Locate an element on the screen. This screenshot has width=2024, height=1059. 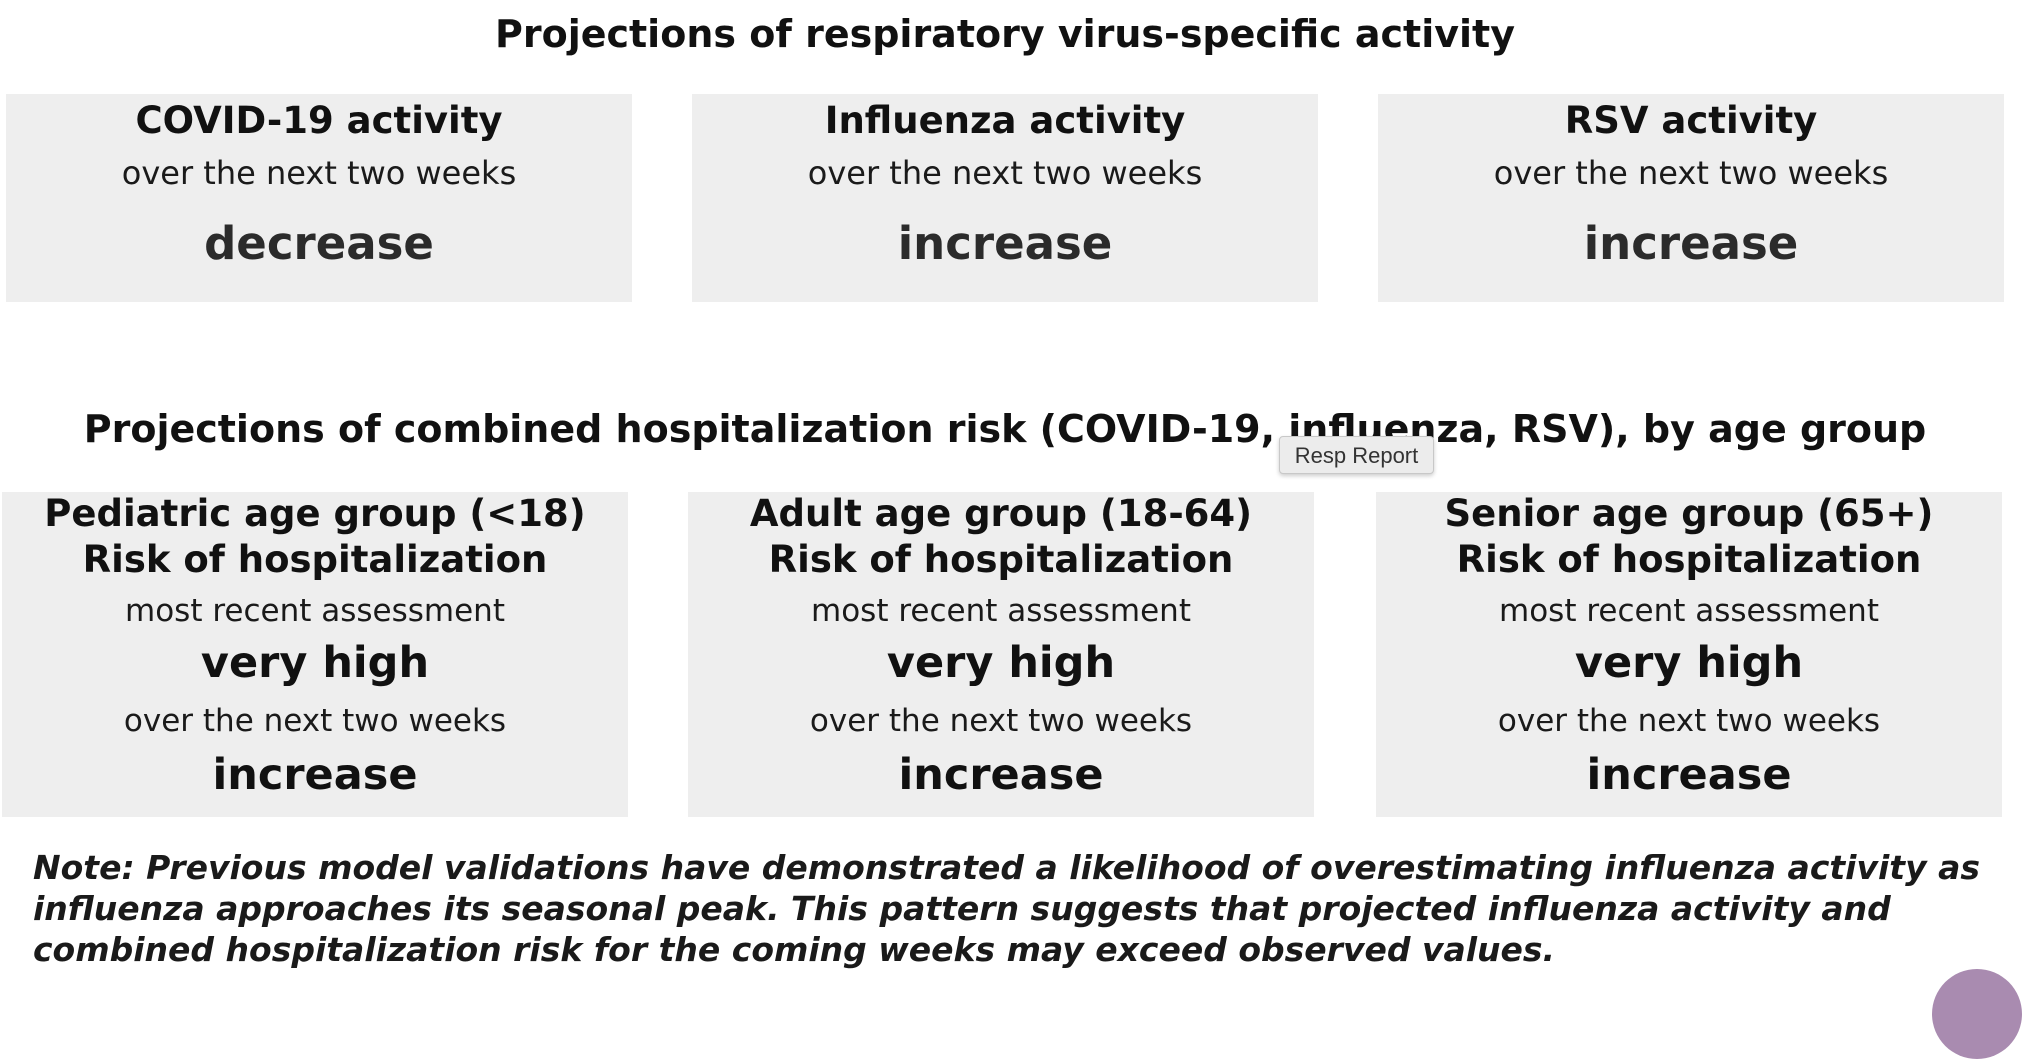
resp-report-tooltip: Resp Report is located at coordinates (1356, 455).